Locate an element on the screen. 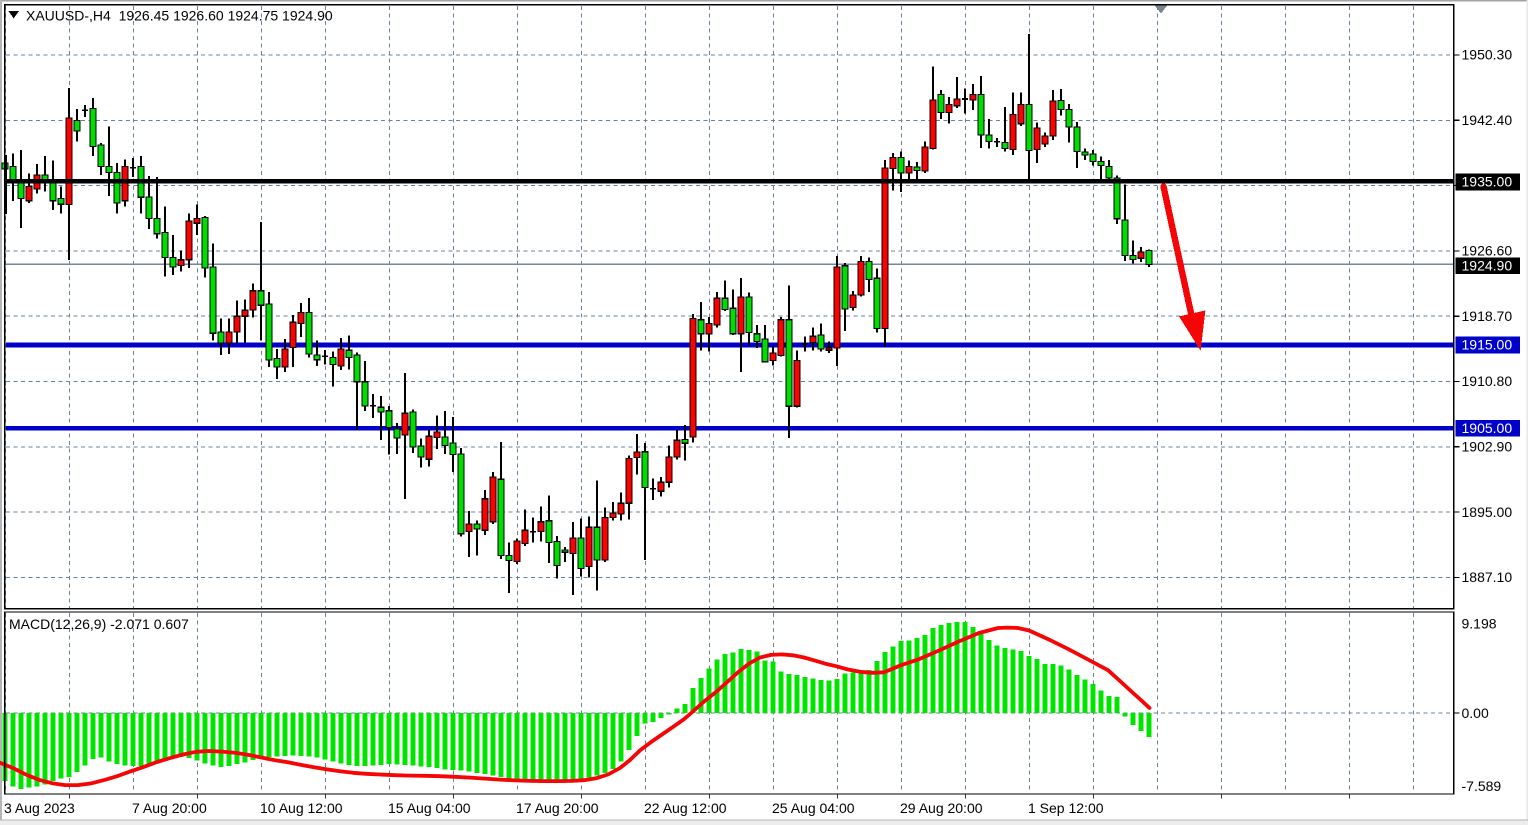 The width and height of the screenshot is (1528, 825). svg-text: 15 Aug 04:00 is located at coordinates (429, 808).